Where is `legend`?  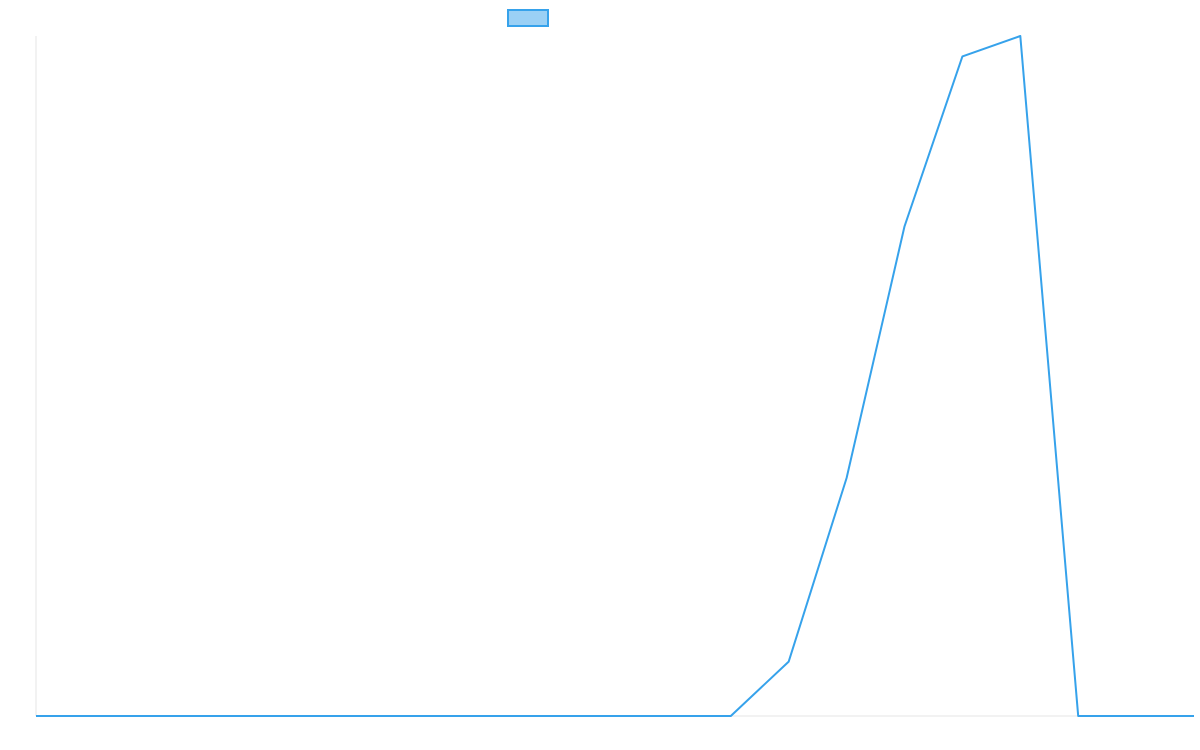 legend is located at coordinates (528, 18).